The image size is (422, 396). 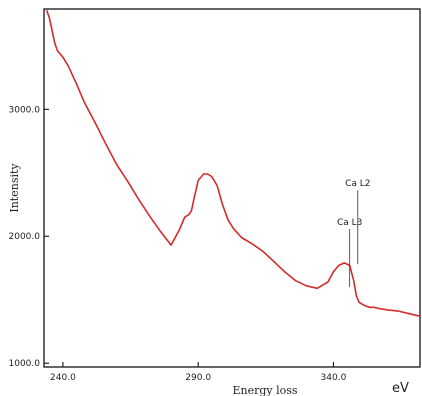 What do you see at coordinates (25, 237) in the screenshot?
I see `y-tick-label: 2000.0` at bounding box center [25, 237].